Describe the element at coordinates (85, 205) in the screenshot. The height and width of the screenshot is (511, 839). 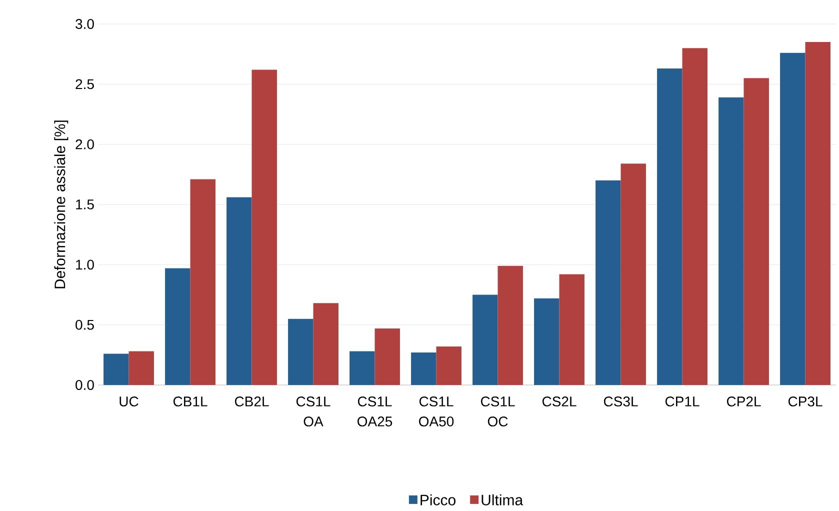
I see `y-tick-label: 1.5` at that location.